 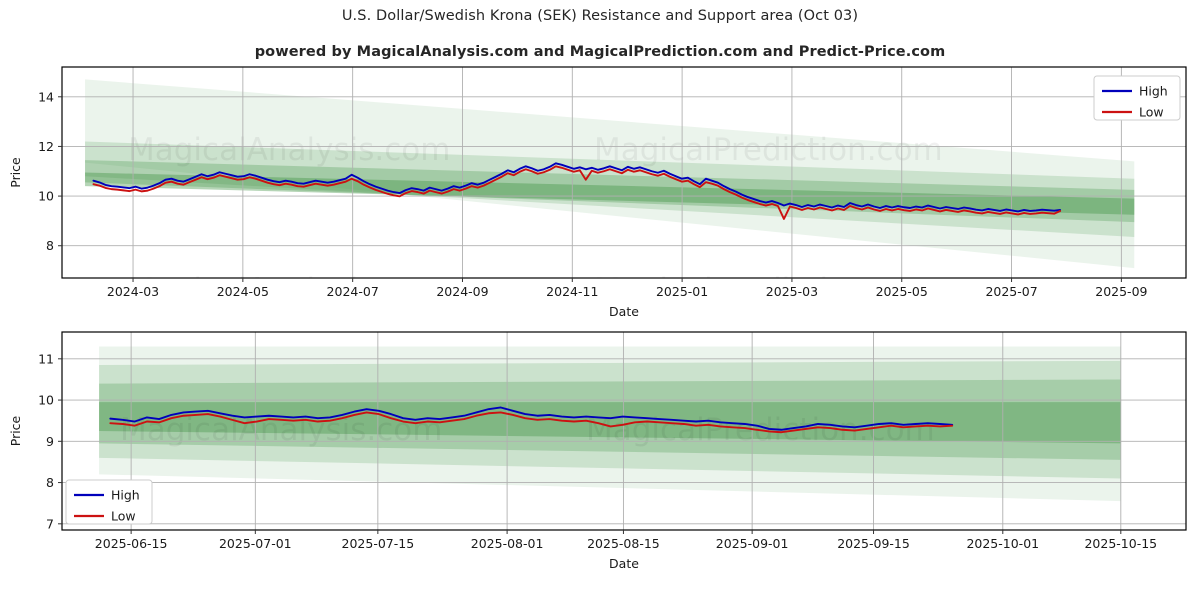 What do you see at coordinates (50, 441) in the screenshot?
I see `y-tick-label: 9` at bounding box center [50, 441].